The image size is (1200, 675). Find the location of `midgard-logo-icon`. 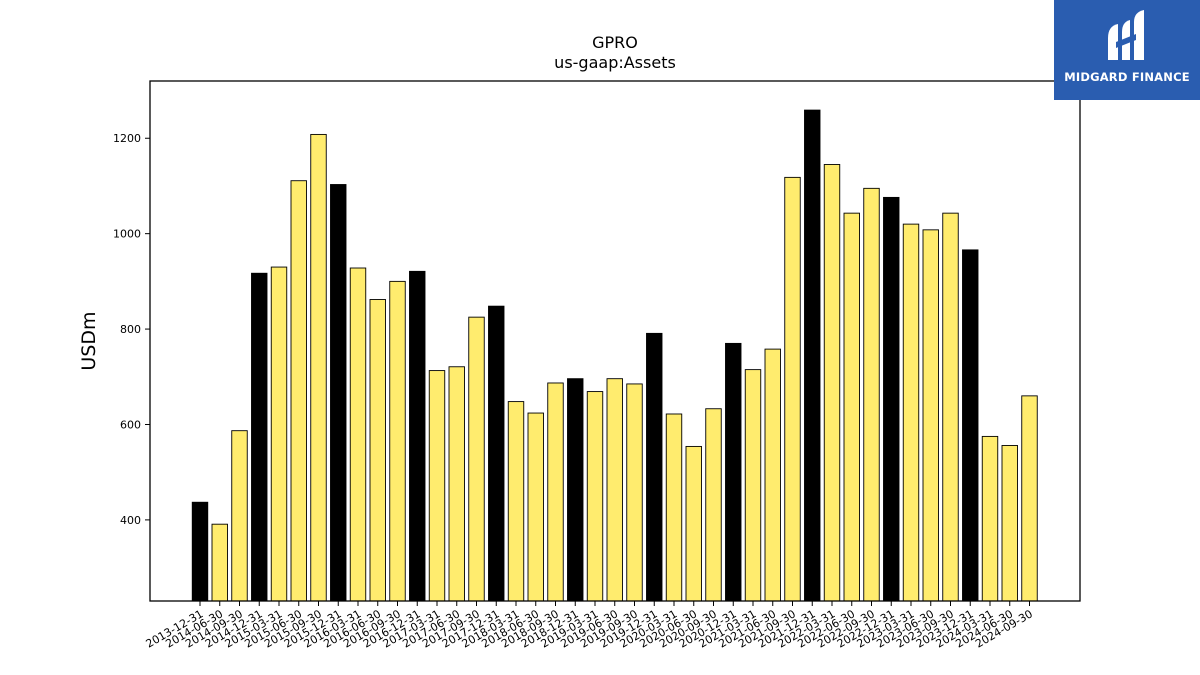

midgard-logo-icon is located at coordinates (1126, 35).